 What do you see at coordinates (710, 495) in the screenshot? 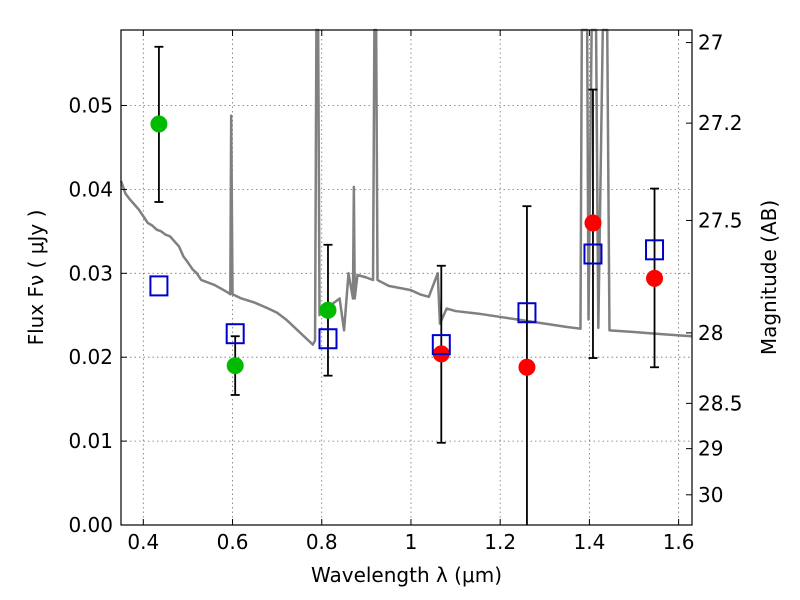
I see `y2-tick-label: 30` at bounding box center [710, 495].